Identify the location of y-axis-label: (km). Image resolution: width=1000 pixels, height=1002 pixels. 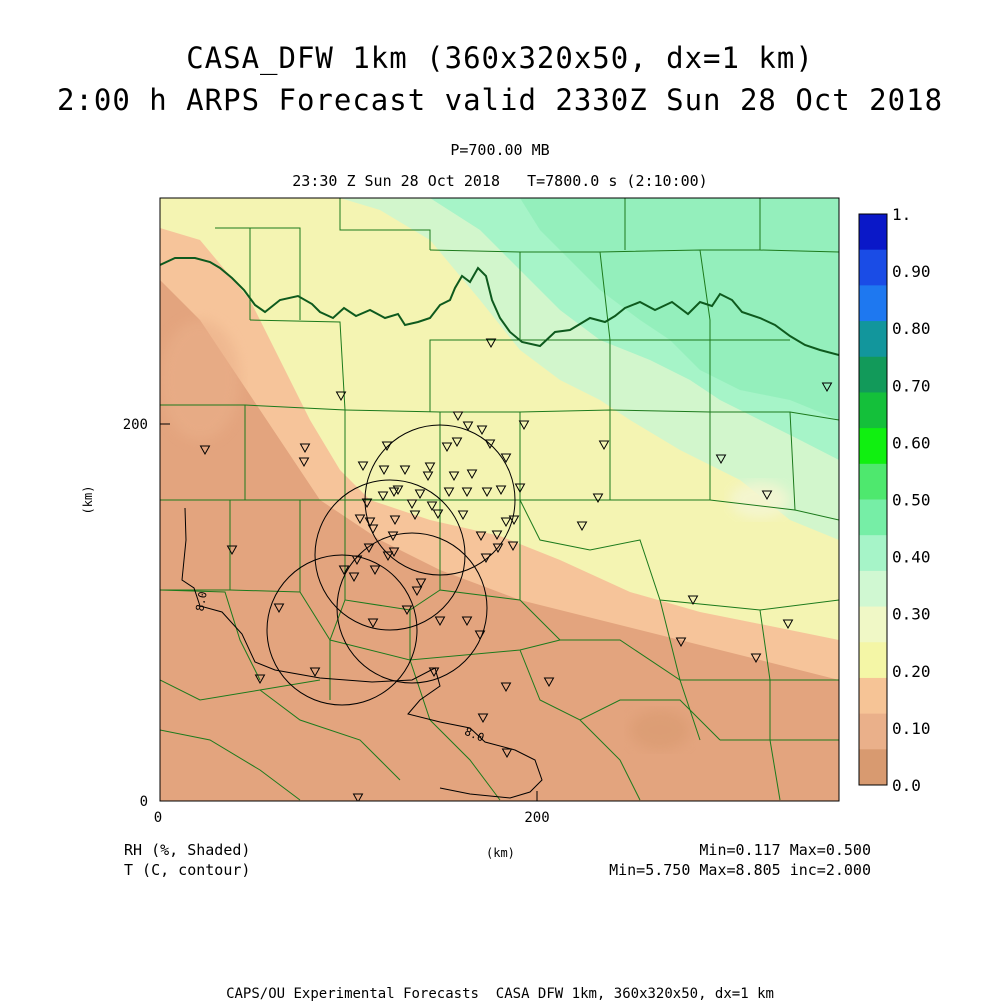
(88, 500).